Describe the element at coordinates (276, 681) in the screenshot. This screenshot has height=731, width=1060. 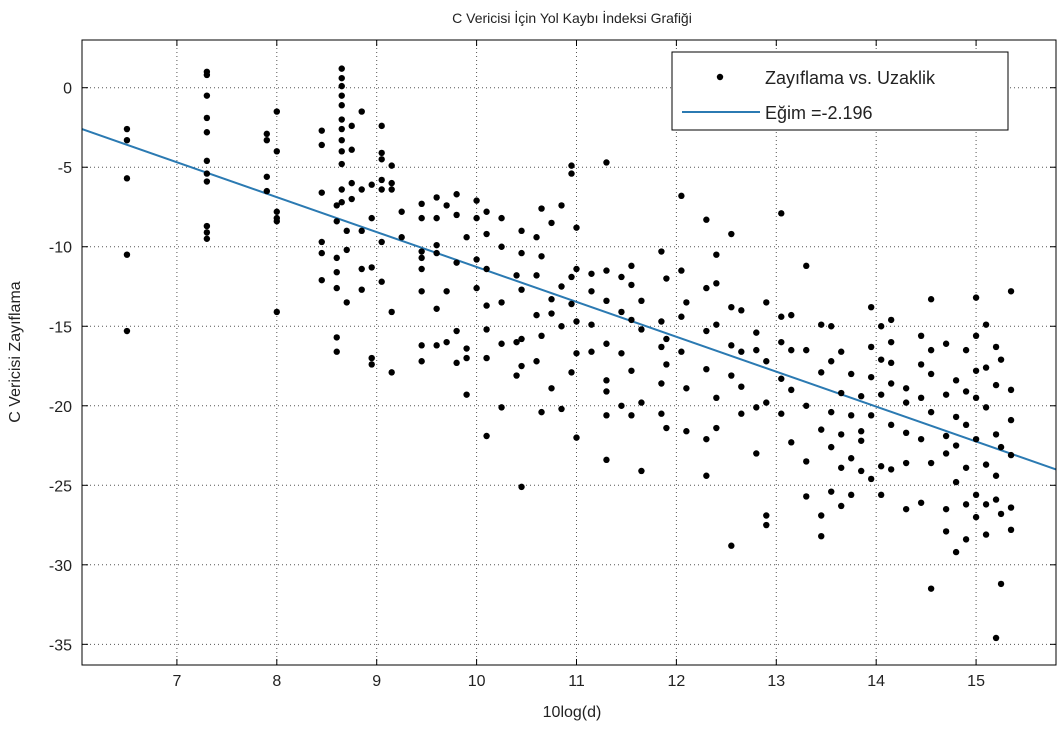
I see `x-tick-label: 8` at that location.